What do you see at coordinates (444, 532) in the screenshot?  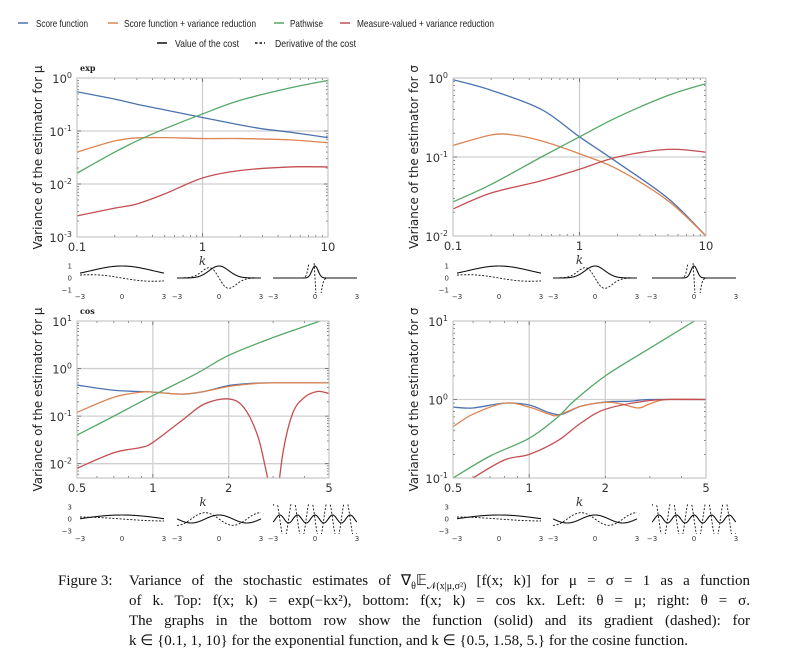 I see `inset-y-tick-label: −3` at bounding box center [444, 532].